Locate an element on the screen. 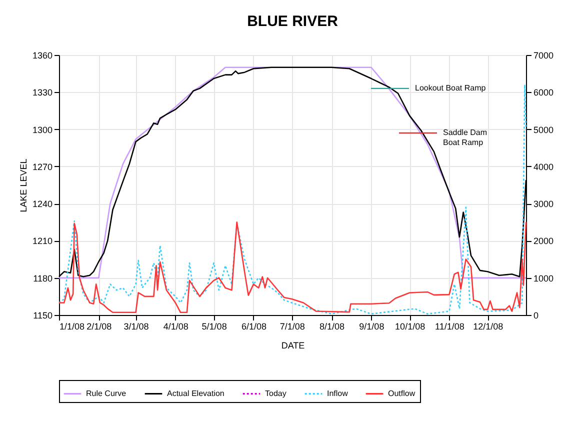  x-tick-label: 3/1/08 is located at coordinates (136, 327).